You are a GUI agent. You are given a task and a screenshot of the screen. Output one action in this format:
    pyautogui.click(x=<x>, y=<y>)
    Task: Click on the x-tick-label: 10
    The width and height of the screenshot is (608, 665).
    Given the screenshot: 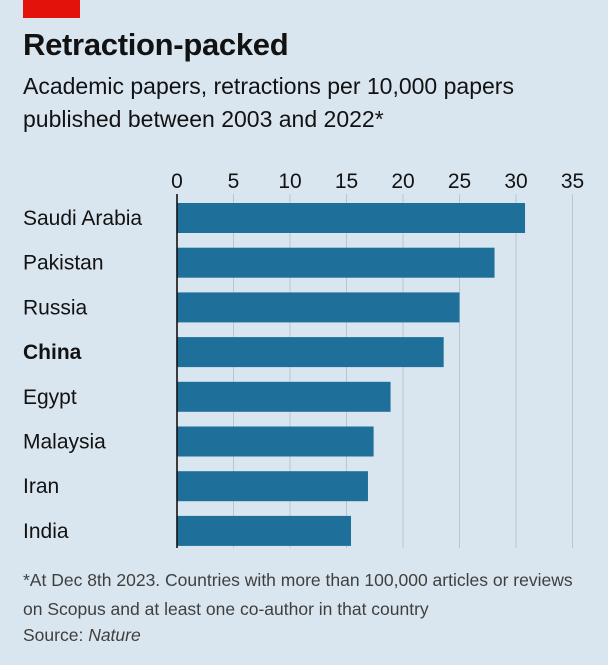 What is the action you would take?
    pyautogui.click(x=289, y=181)
    